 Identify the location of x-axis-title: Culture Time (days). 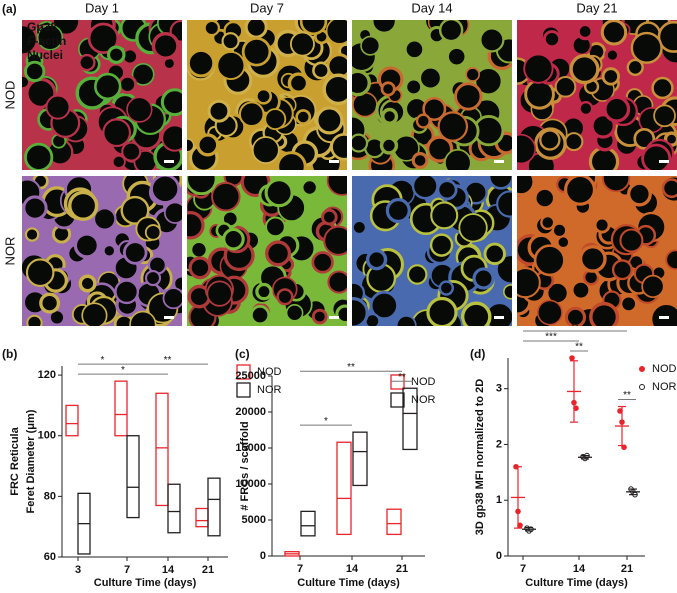
(576, 583).